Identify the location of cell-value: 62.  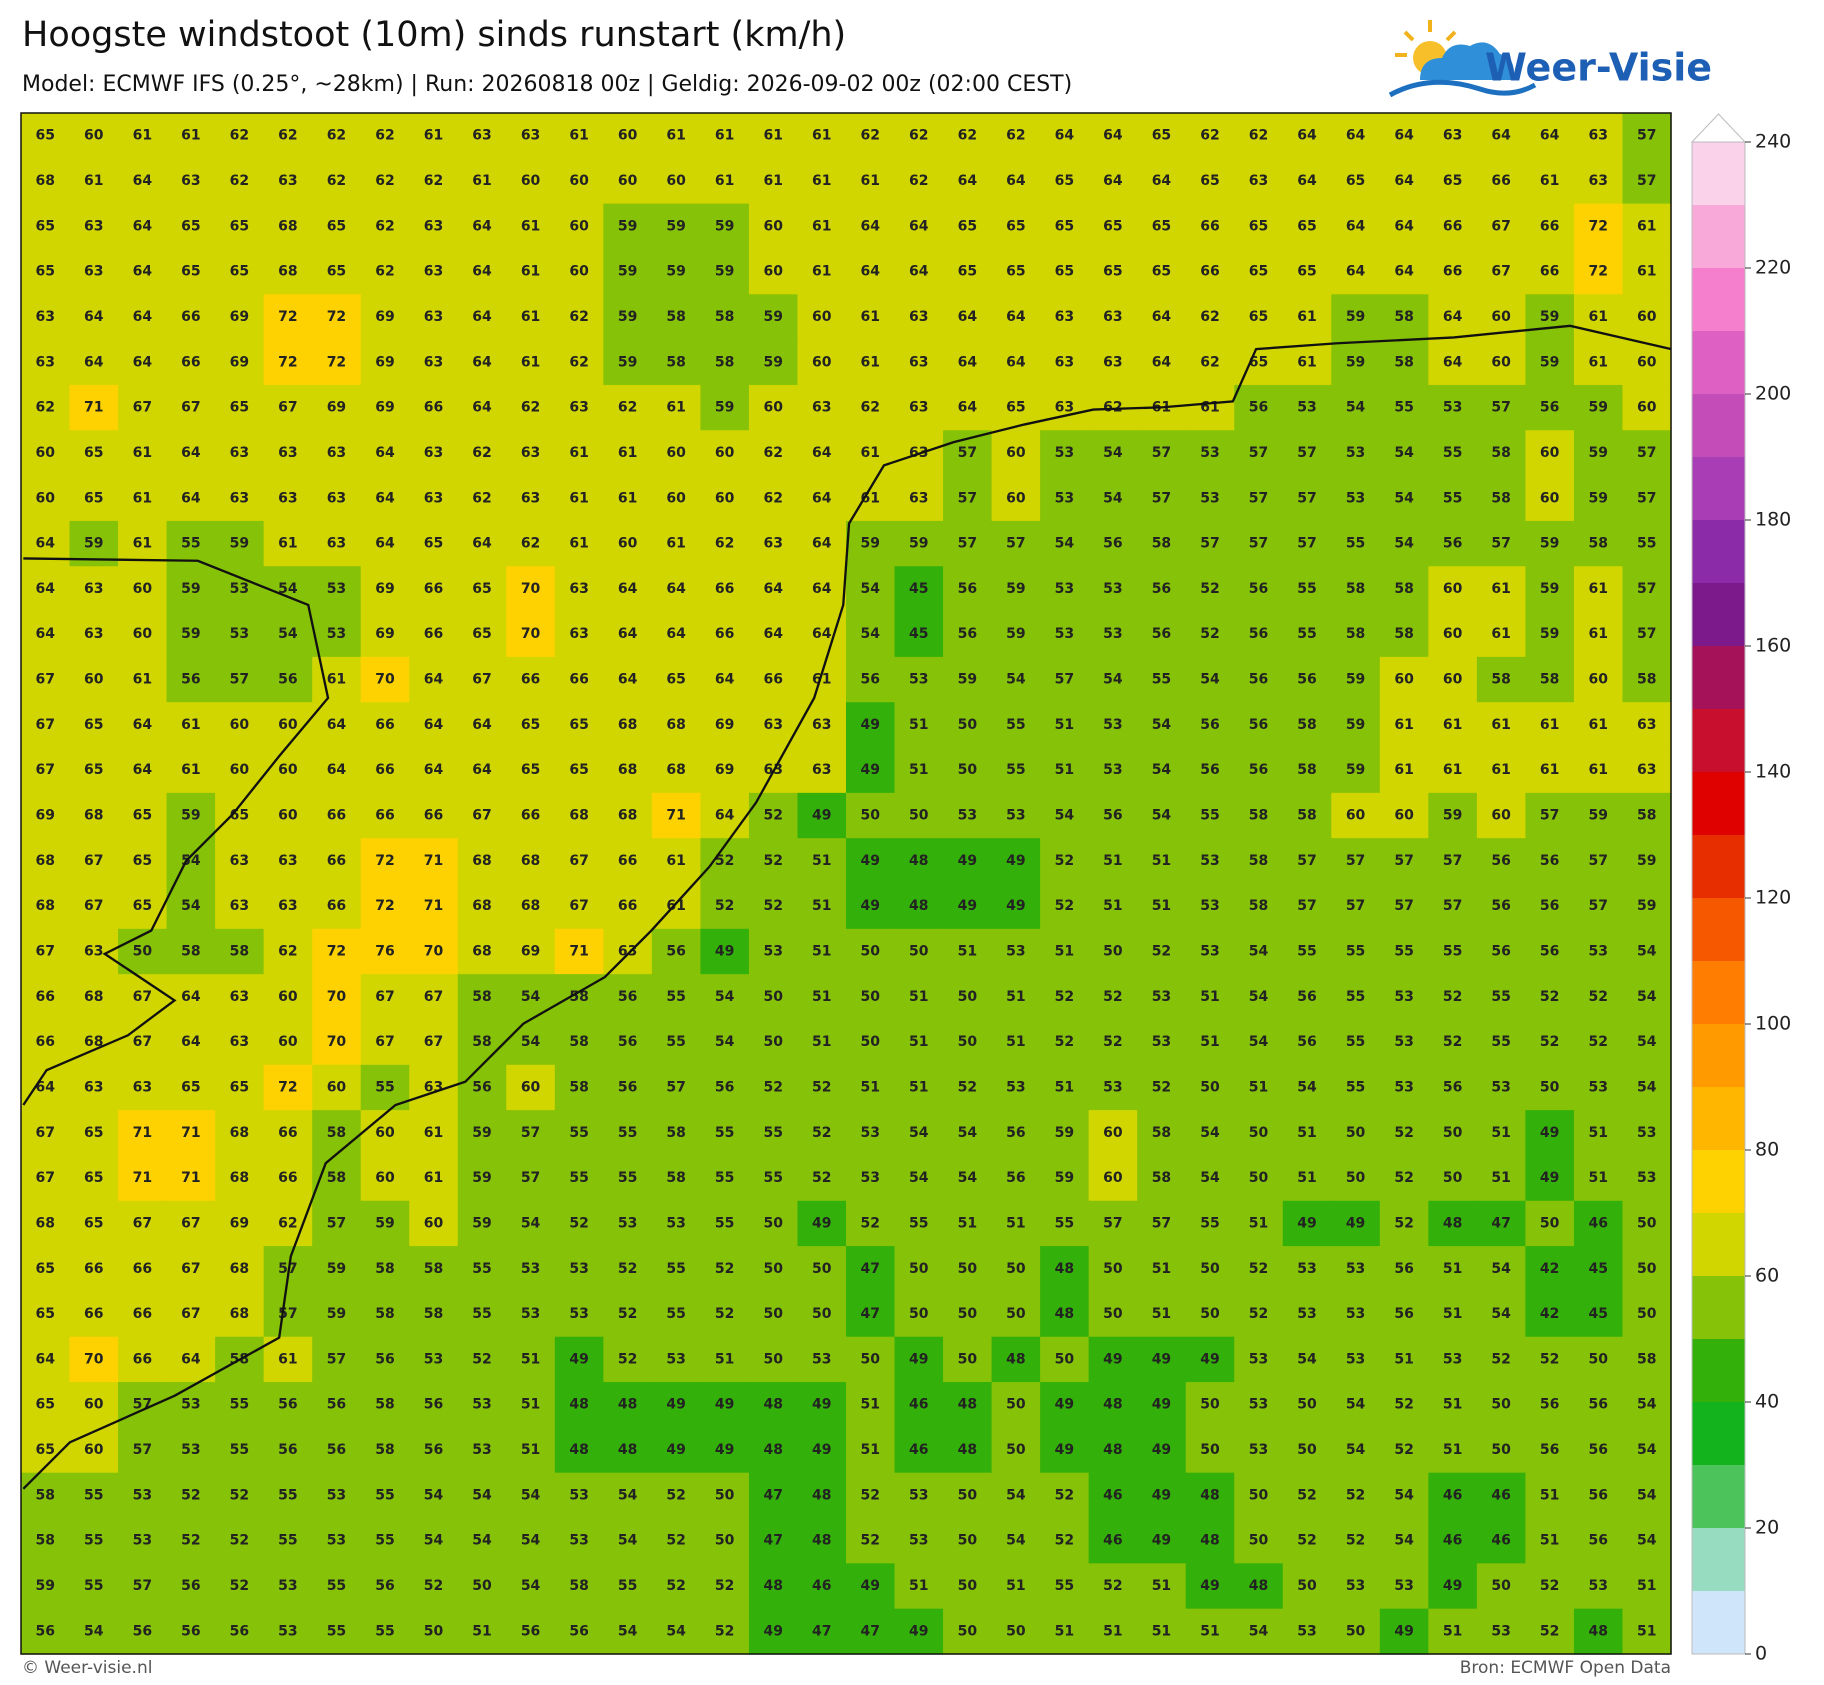
(578, 362).